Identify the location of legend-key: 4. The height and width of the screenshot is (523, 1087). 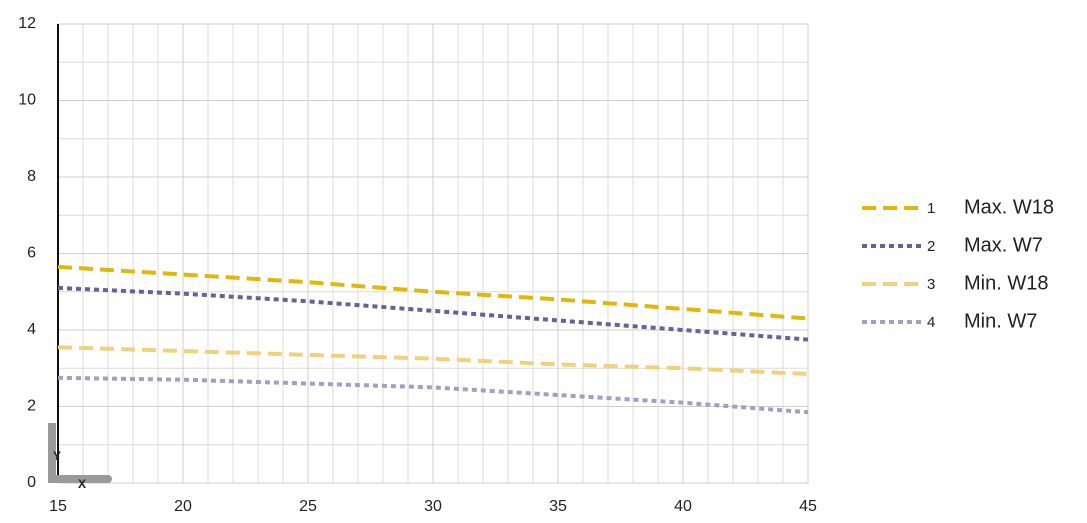
(931, 322).